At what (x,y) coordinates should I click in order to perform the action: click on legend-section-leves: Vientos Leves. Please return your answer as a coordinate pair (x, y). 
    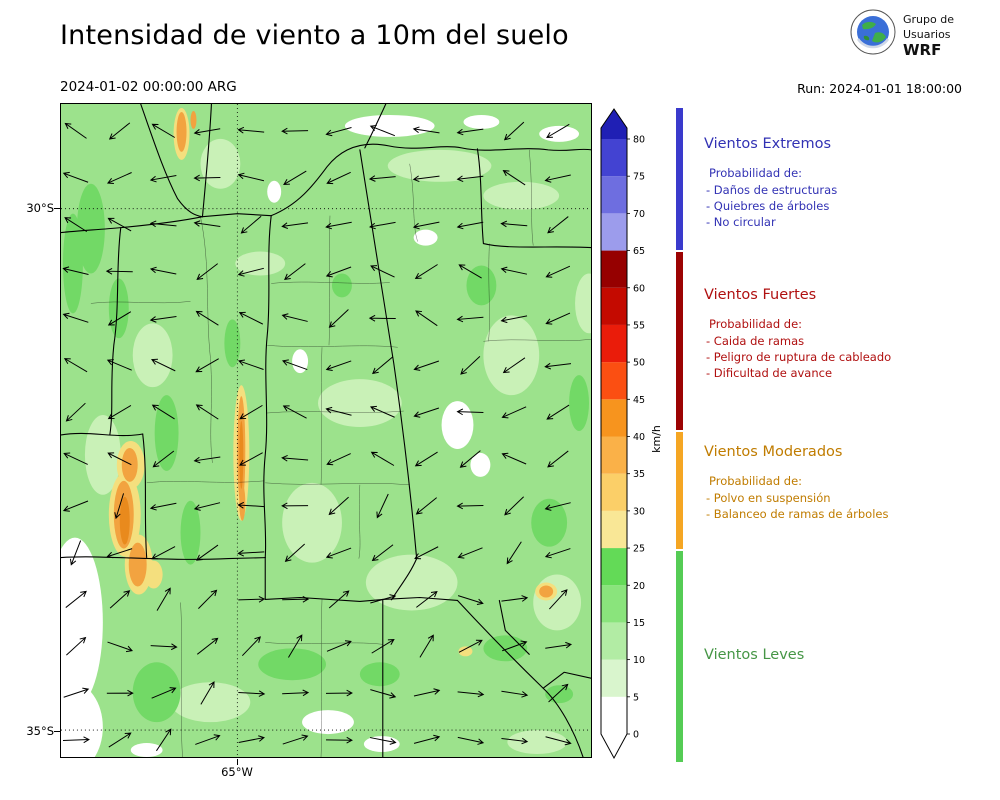
    Looking at the image, I should click on (847, 662).